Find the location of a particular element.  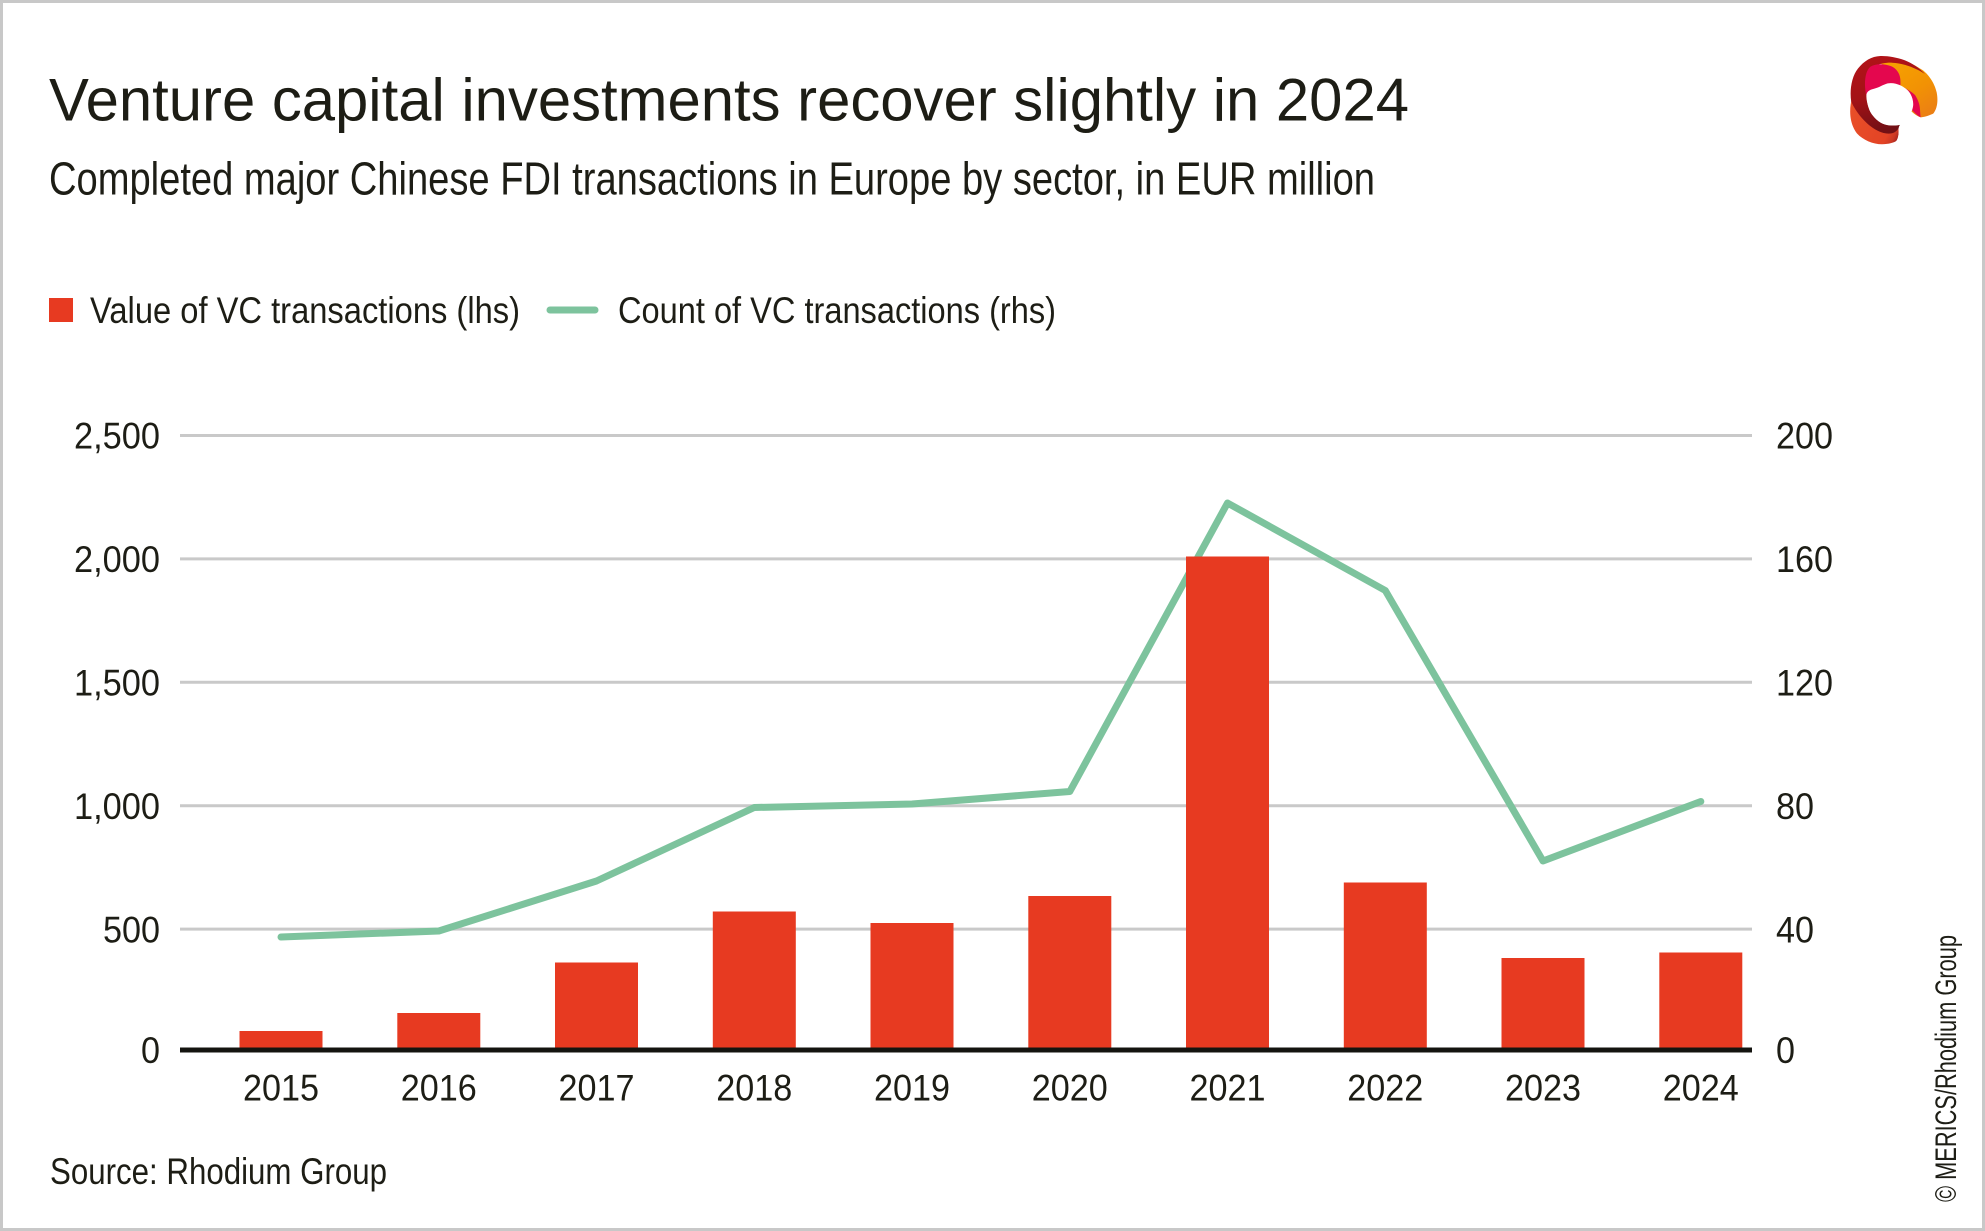

svg-text: 40 is located at coordinates (1795, 929).